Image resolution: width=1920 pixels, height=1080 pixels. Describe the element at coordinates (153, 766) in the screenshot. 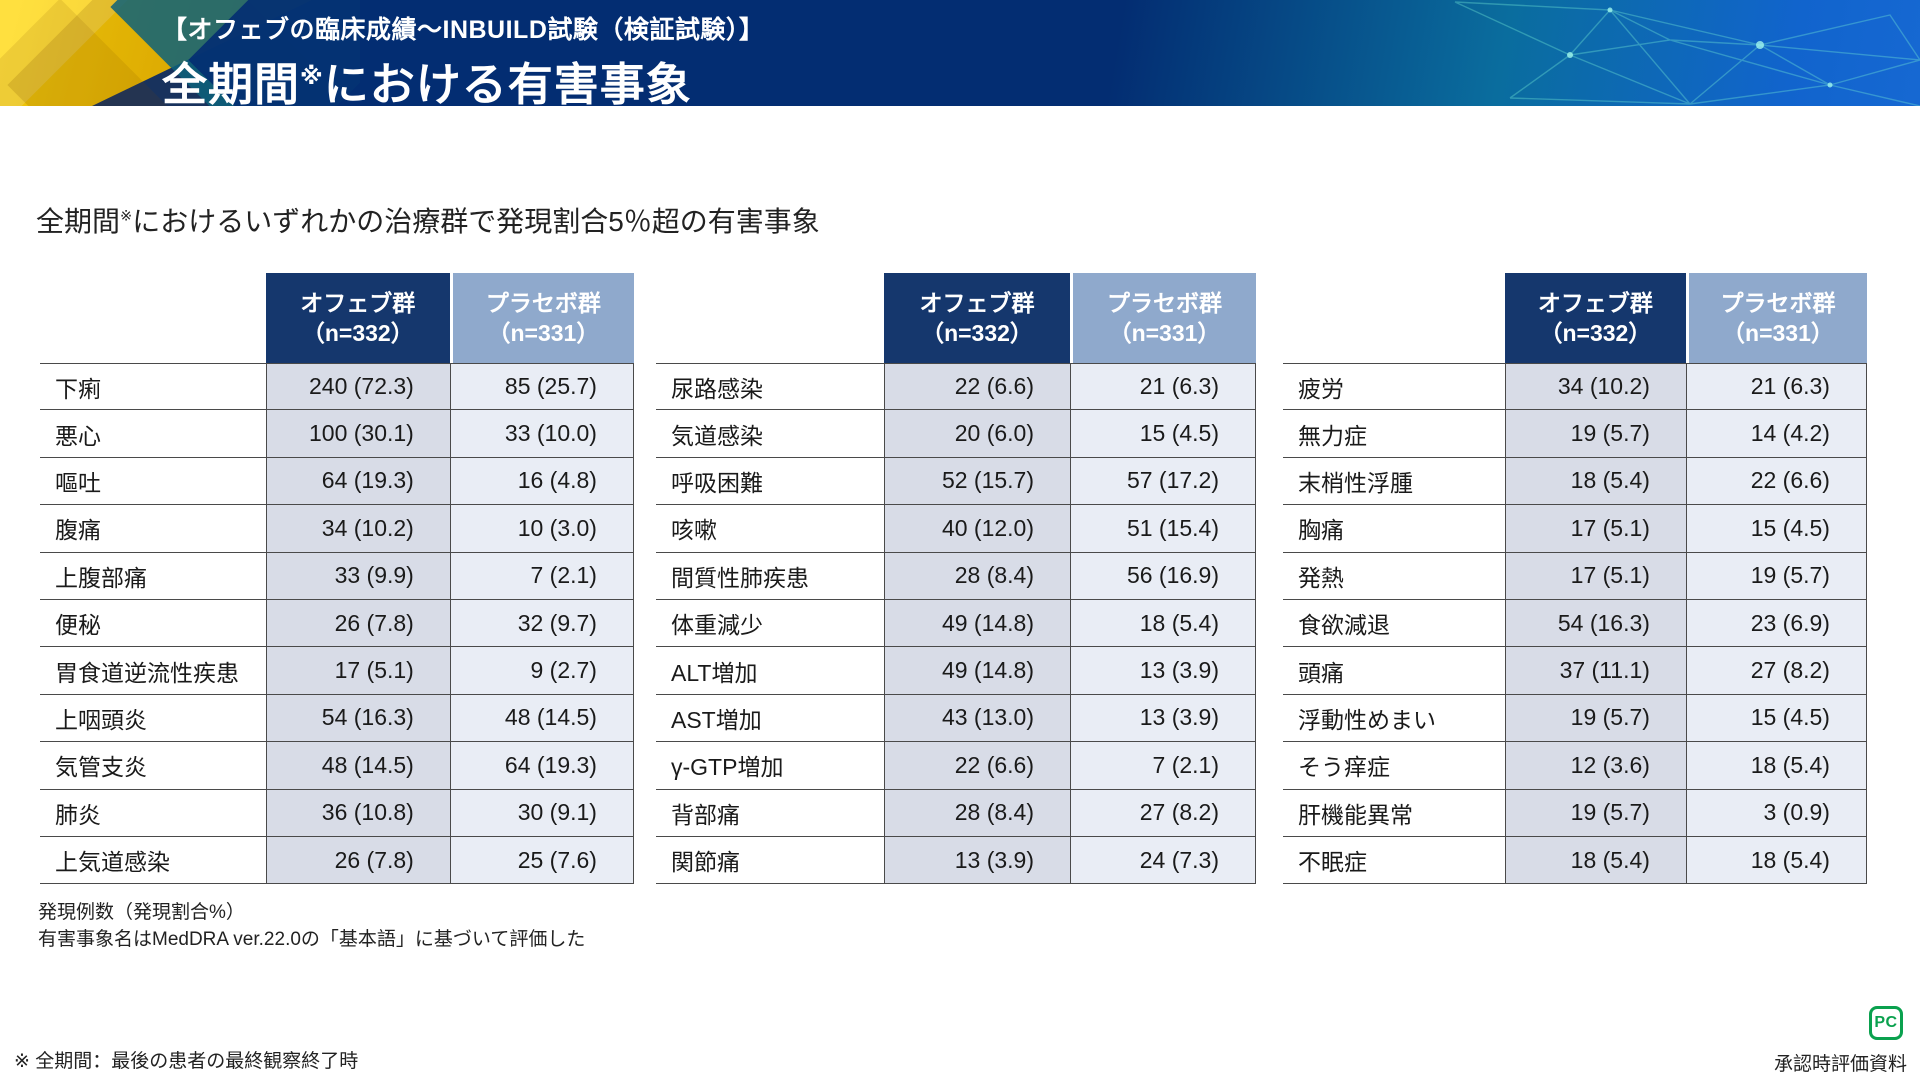

I see `ae-row-label: 気管支炎` at that location.